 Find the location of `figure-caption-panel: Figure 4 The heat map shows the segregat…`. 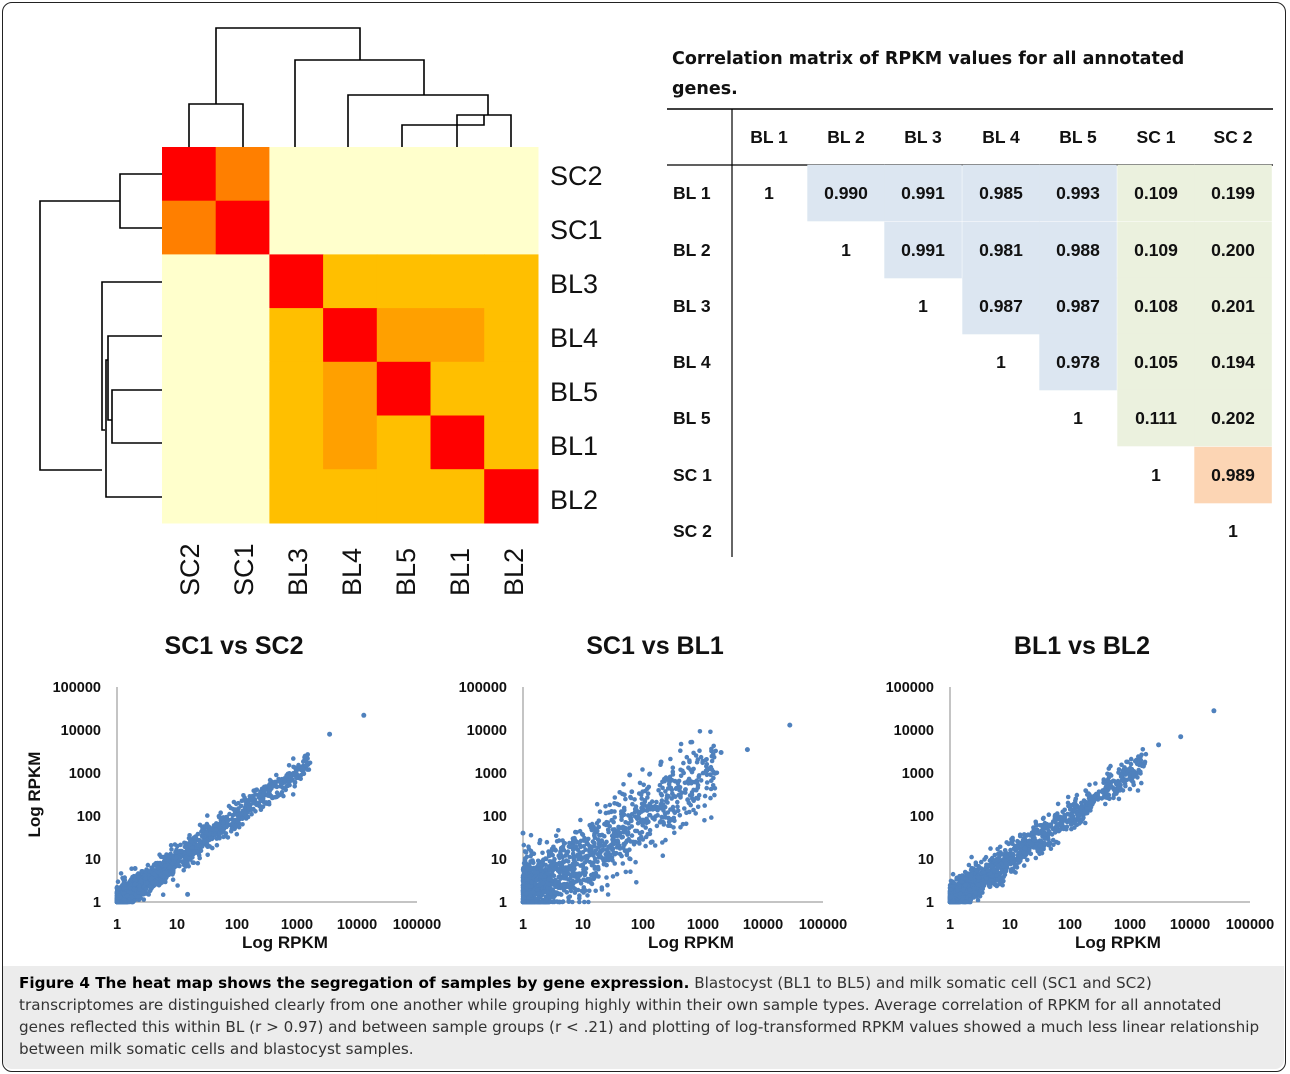

figure-caption-panel: Figure 4 The heat map shows the segregat… is located at coordinates (643, 1017).